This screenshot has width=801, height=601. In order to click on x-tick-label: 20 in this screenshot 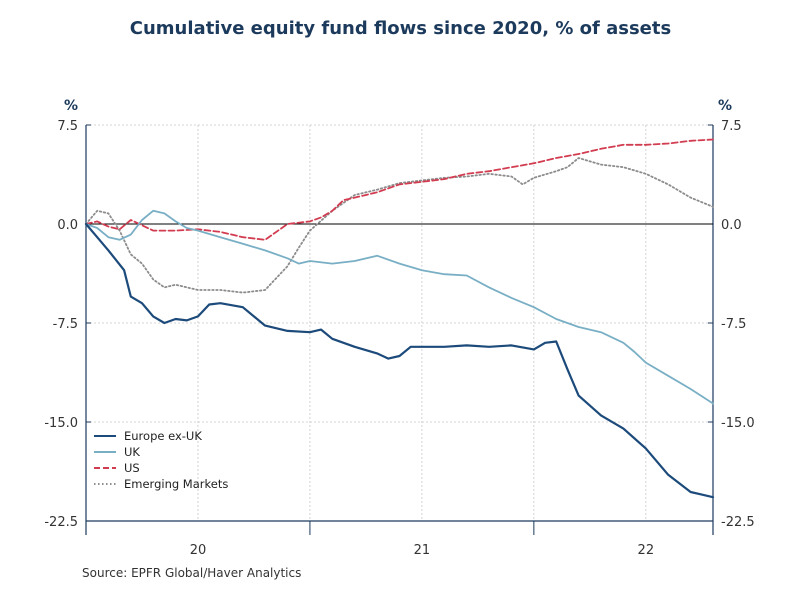, I will do `click(198, 550)`.